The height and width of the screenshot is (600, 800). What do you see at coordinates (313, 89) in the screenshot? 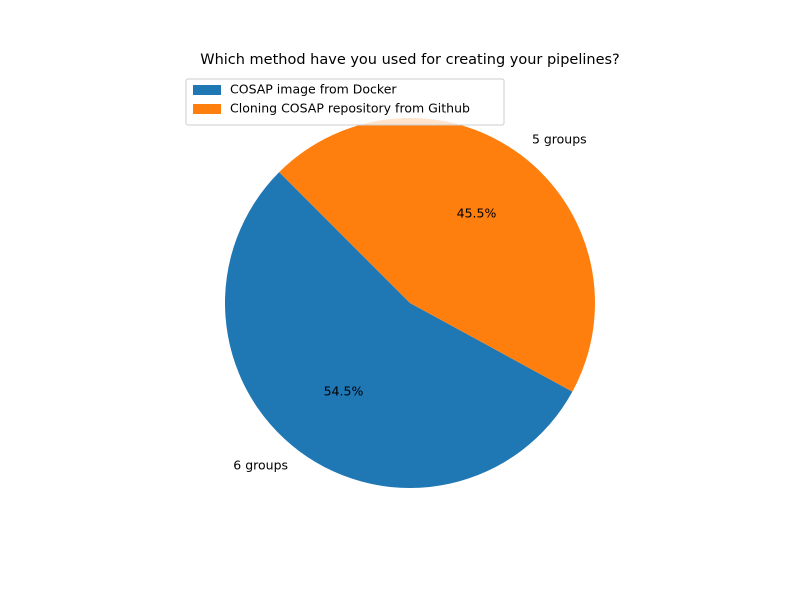
I see `legend-label-1: COSAP image from Docker` at bounding box center [313, 89].